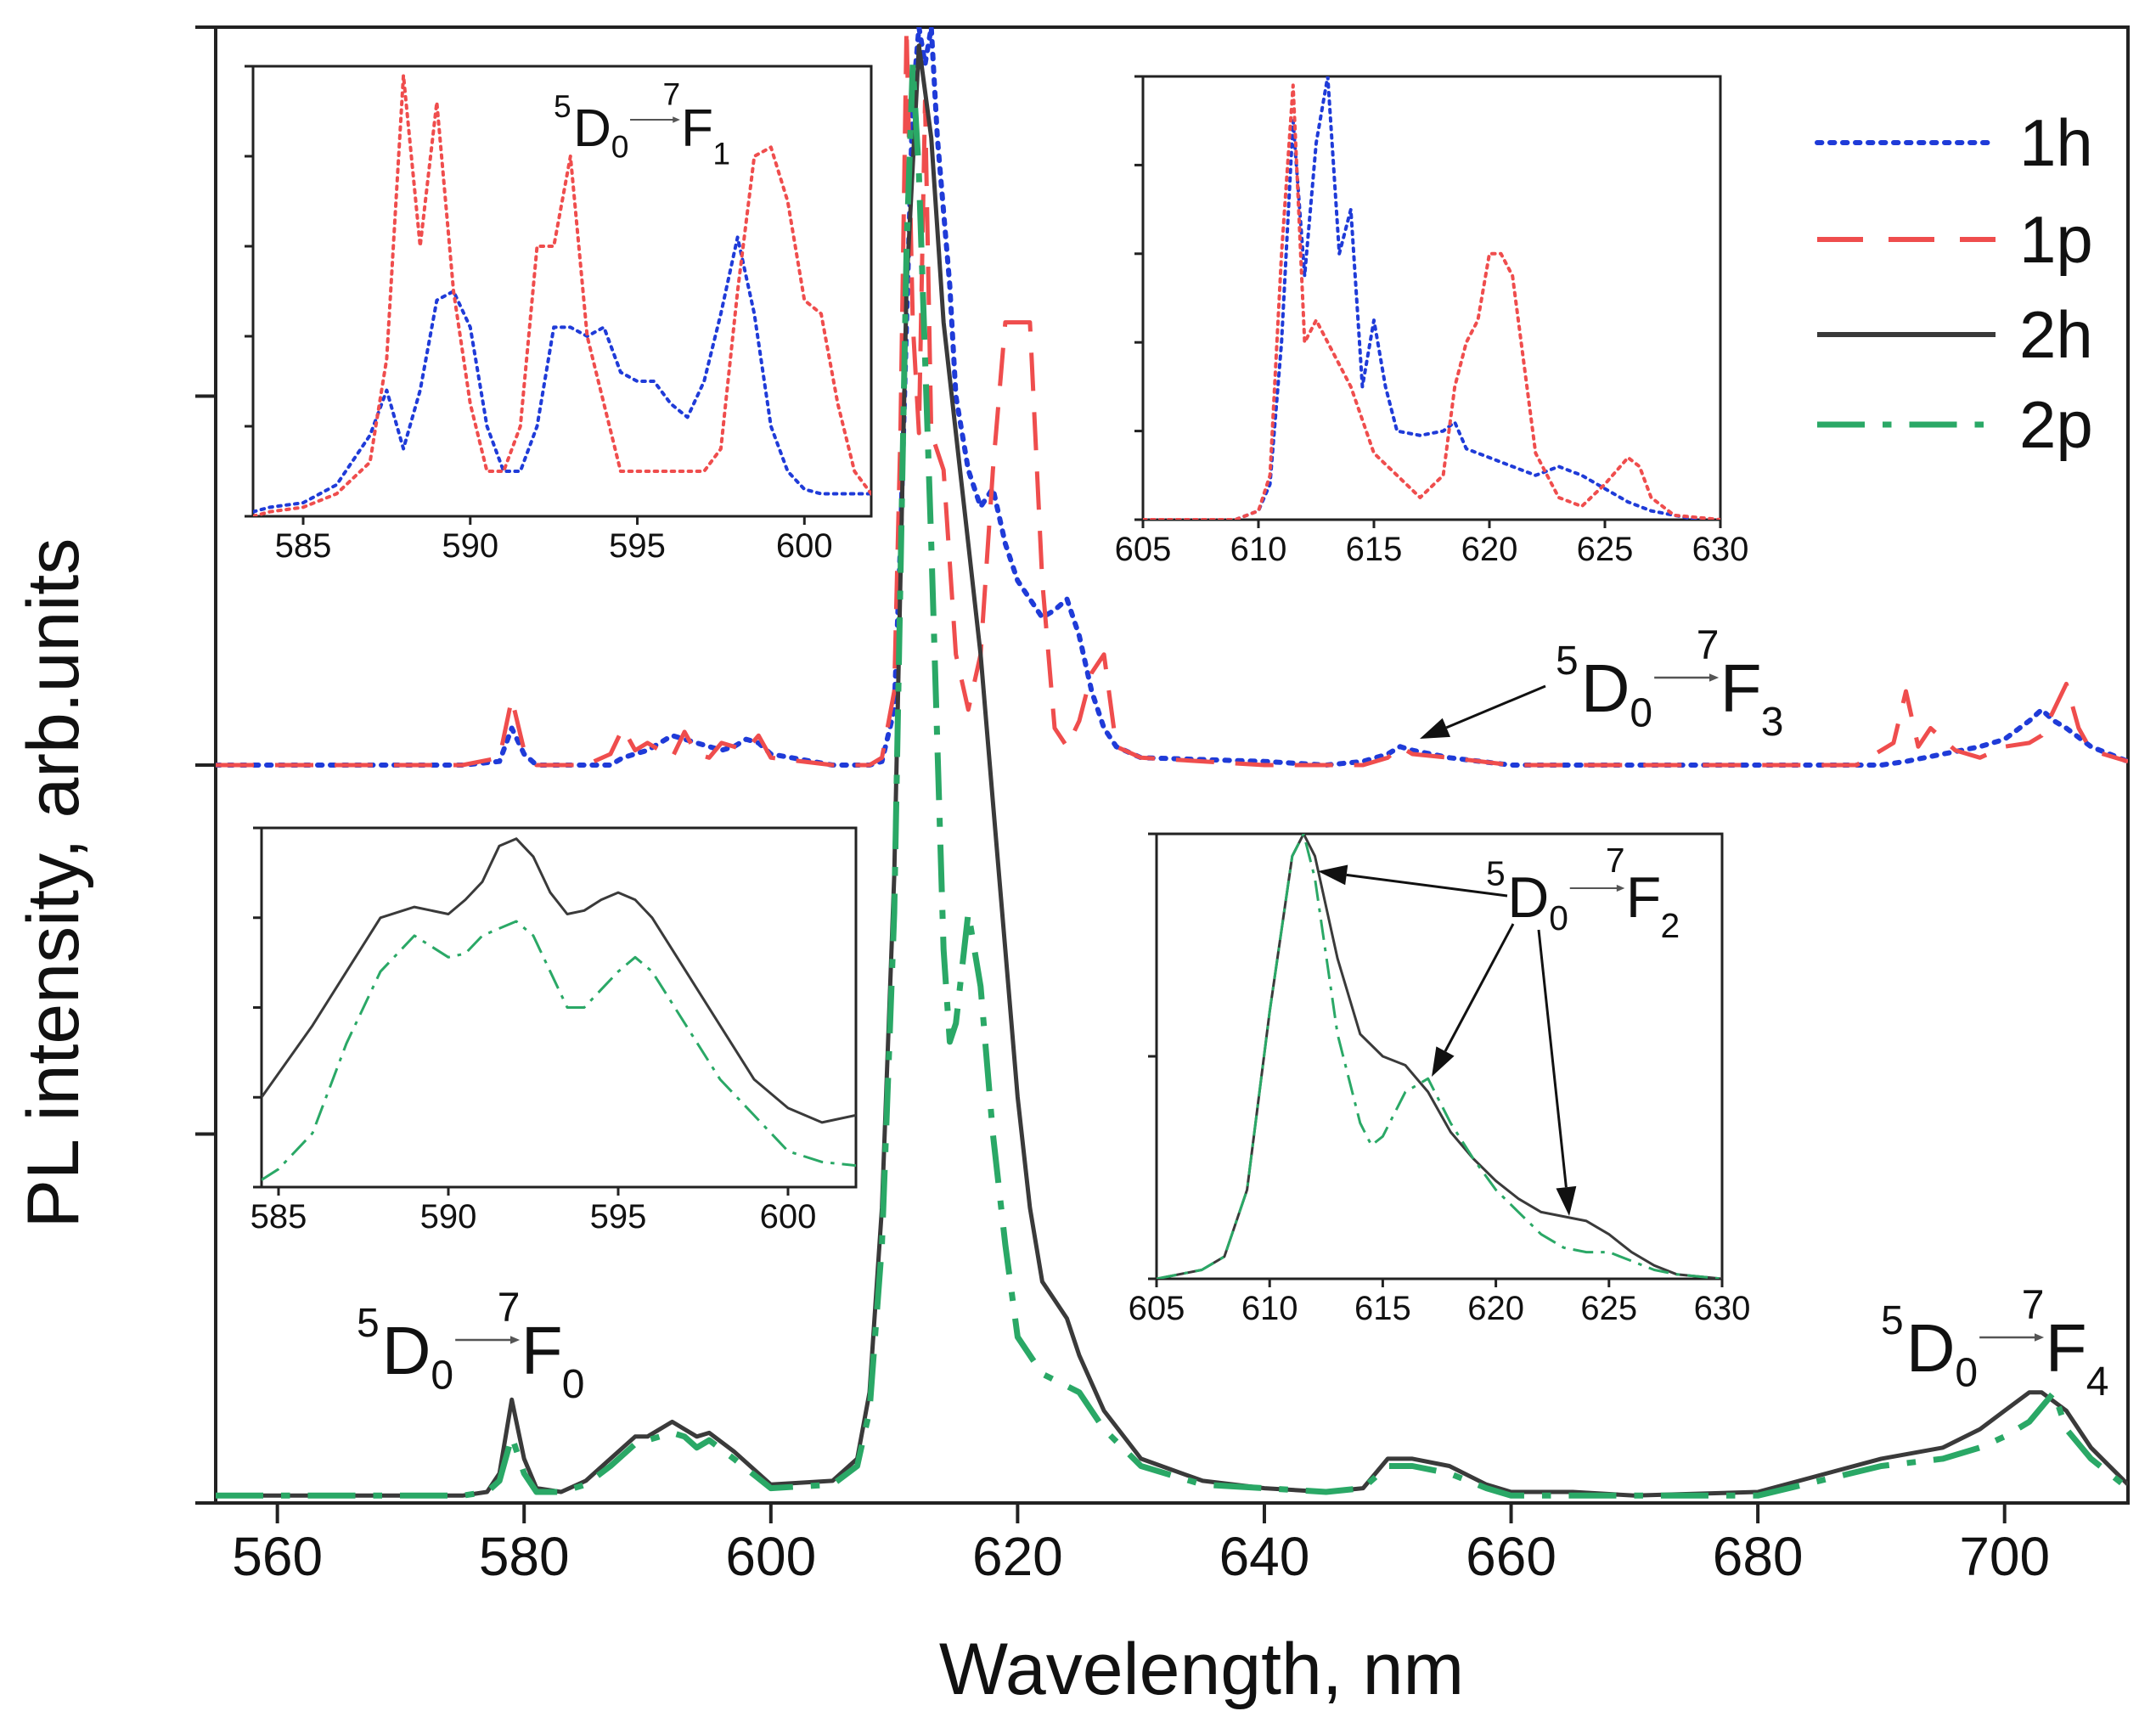 This screenshot has height=1728, width=2156. Describe the element at coordinates (1772, 722) in the screenshot. I see `svg-text: 3` at that location.